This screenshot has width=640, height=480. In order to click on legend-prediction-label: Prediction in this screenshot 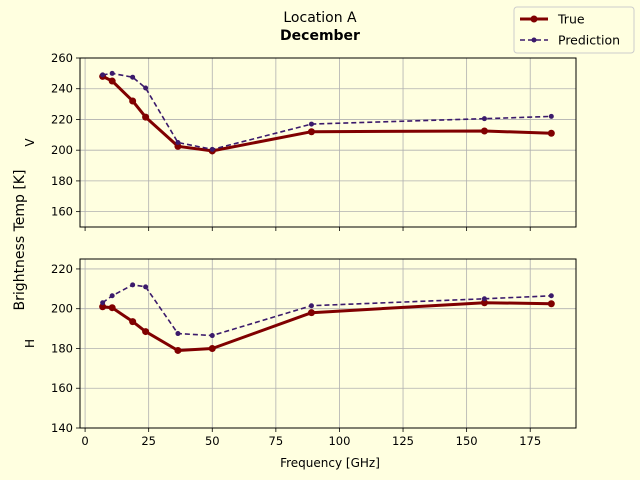, I will do `click(589, 40)`.